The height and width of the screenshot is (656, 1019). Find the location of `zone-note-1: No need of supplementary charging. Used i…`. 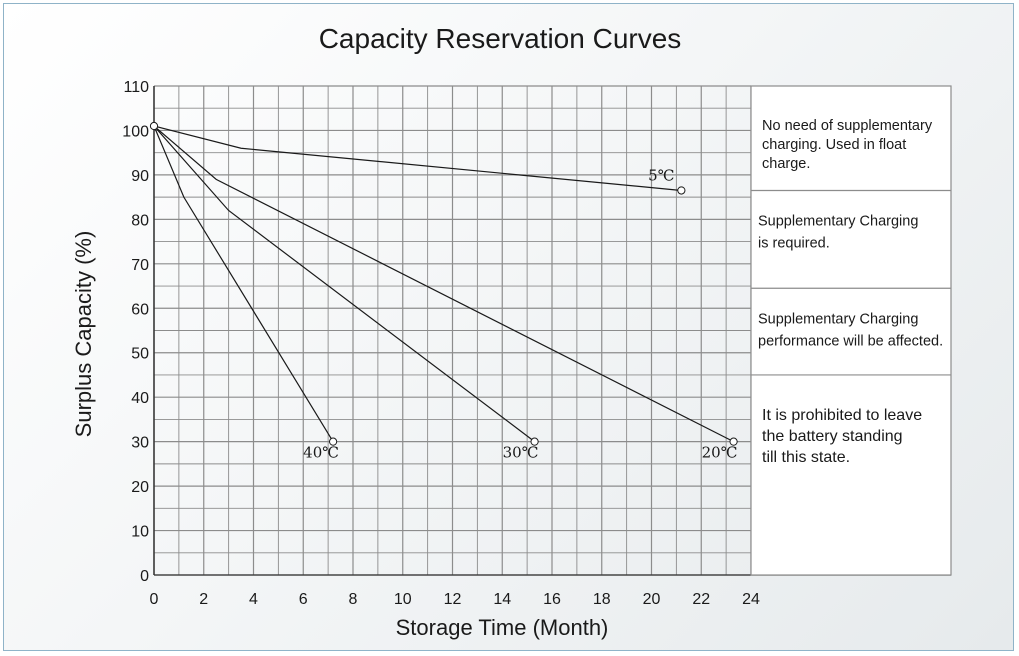

zone-note-1: No need of supplementary charging. Used i… is located at coordinates (847, 145).